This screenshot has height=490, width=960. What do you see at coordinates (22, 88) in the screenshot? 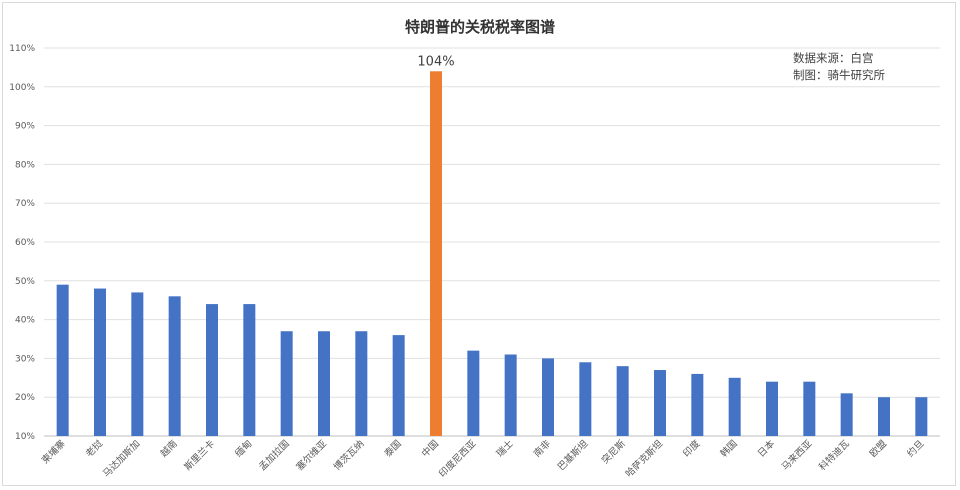
I see `y-tick-label: 100%` at bounding box center [22, 88].